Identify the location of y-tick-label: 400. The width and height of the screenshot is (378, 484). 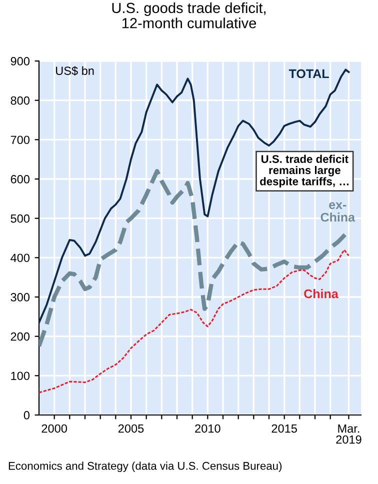
(20, 258).